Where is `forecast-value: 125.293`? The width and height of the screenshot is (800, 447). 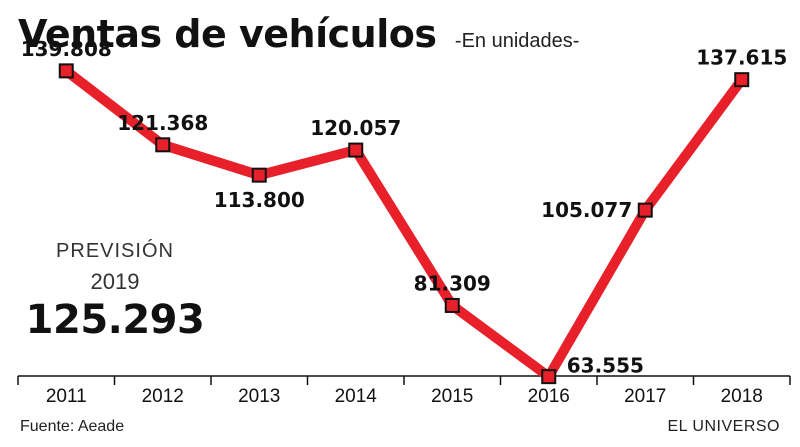 forecast-value: 125.293 is located at coordinates (115, 320).